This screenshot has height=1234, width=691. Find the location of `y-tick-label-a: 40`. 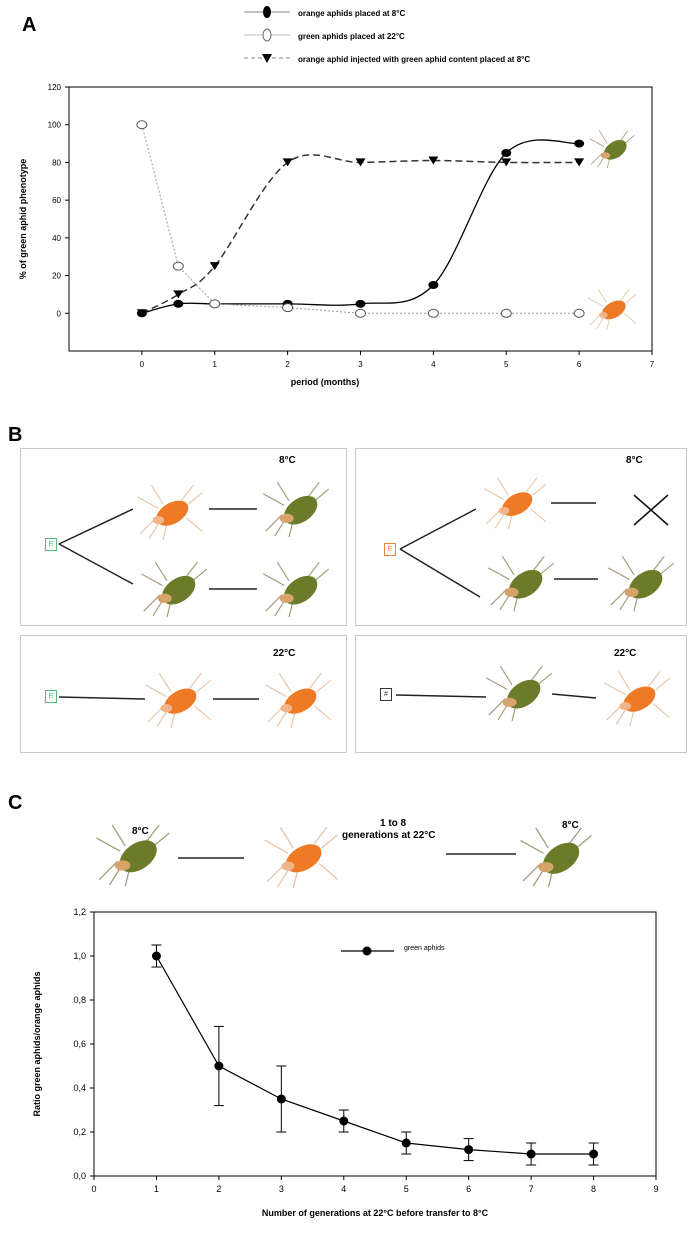

y-tick-label-a: 40 is located at coordinates (56, 238).